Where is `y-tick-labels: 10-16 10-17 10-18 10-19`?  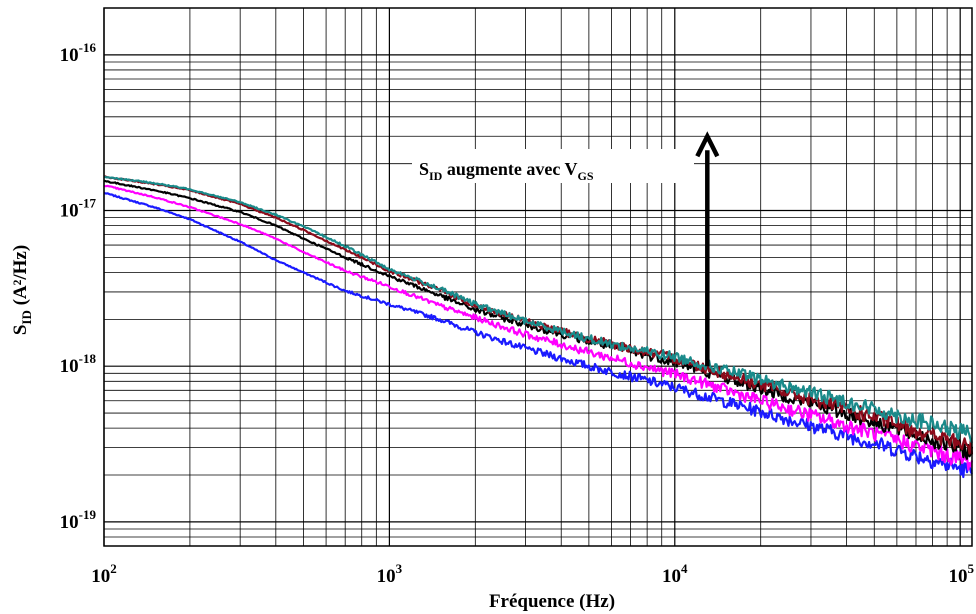
y-tick-labels: 10-16 10-17 10-18 10-19 is located at coordinates (78, 286).